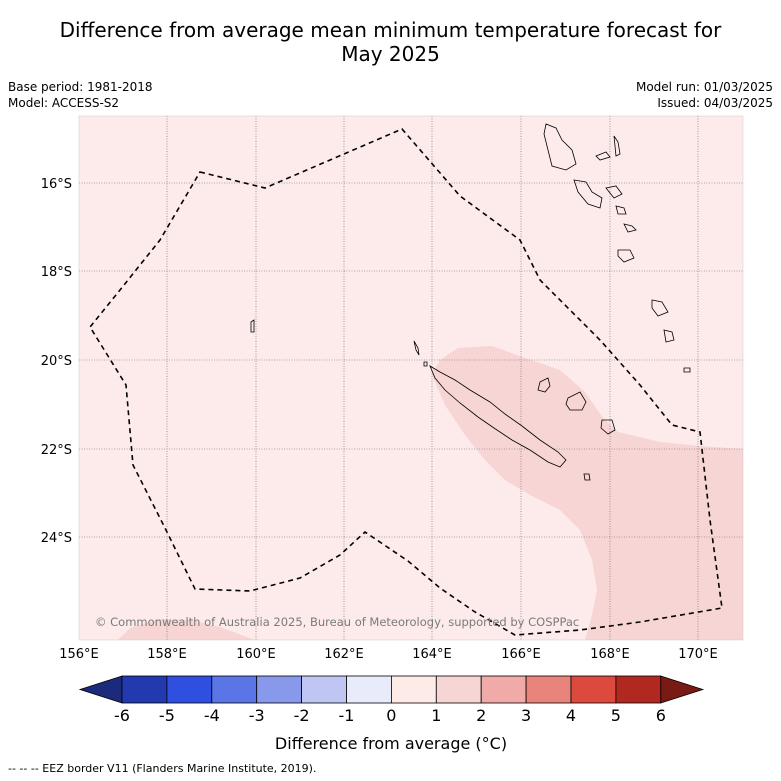 This screenshot has height=781, width=781. What do you see at coordinates (344, 654) in the screenshot?
I see `lon-label-162e: 162°E` at bounding box center [344, 654].